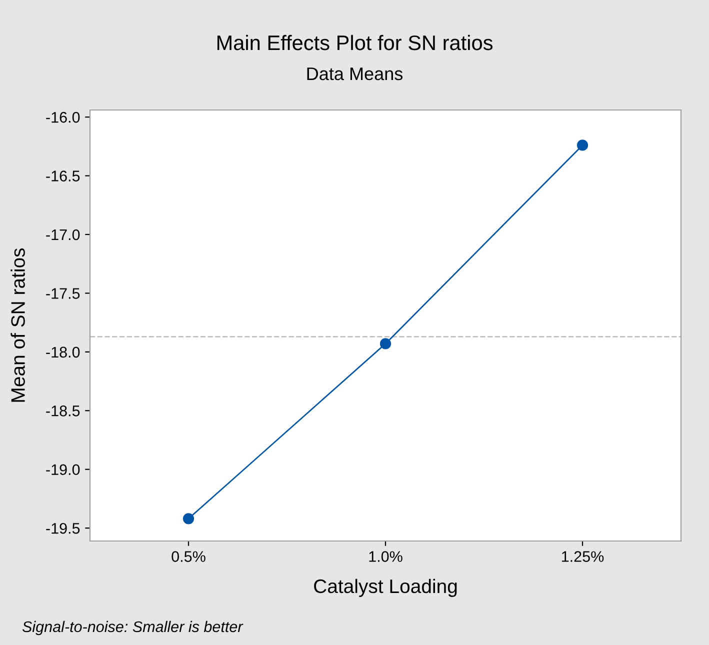 The width and height of the screenshot is (709, 645). Describe the element at coordinates (63, 470) in the screenshot. I see `y-tick-label: -19.0` at that location.